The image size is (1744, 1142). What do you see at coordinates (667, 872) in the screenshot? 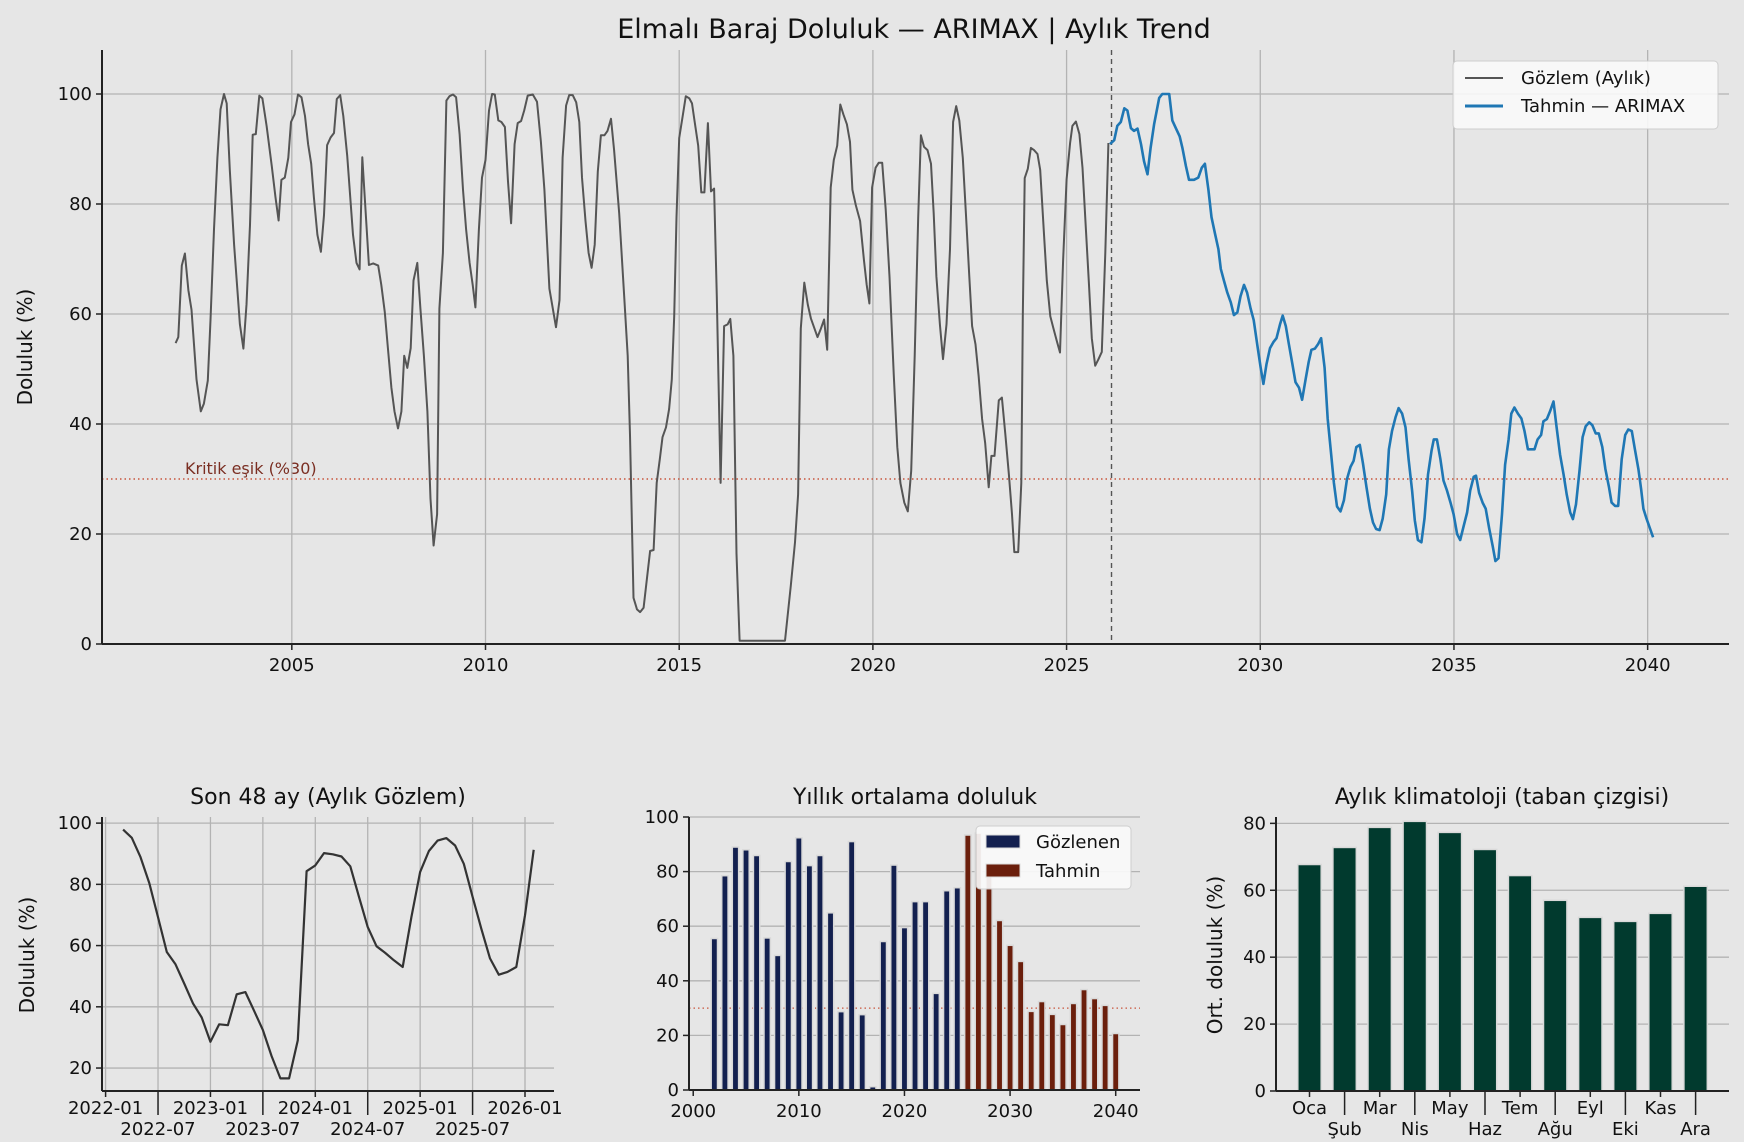
I see `annual-y-tick-label: 80` at bounding box center [667, 872].